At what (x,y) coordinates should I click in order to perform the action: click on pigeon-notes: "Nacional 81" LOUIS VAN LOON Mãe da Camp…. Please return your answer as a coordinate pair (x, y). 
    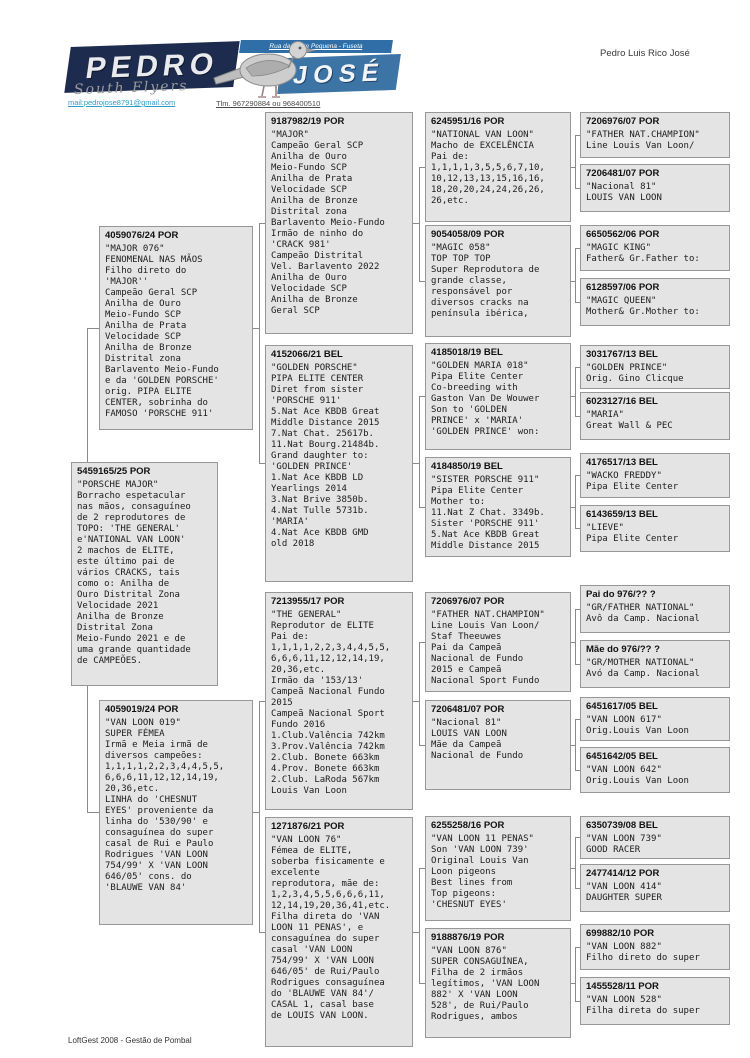
    Looking at the image, I should click on (477, 739).